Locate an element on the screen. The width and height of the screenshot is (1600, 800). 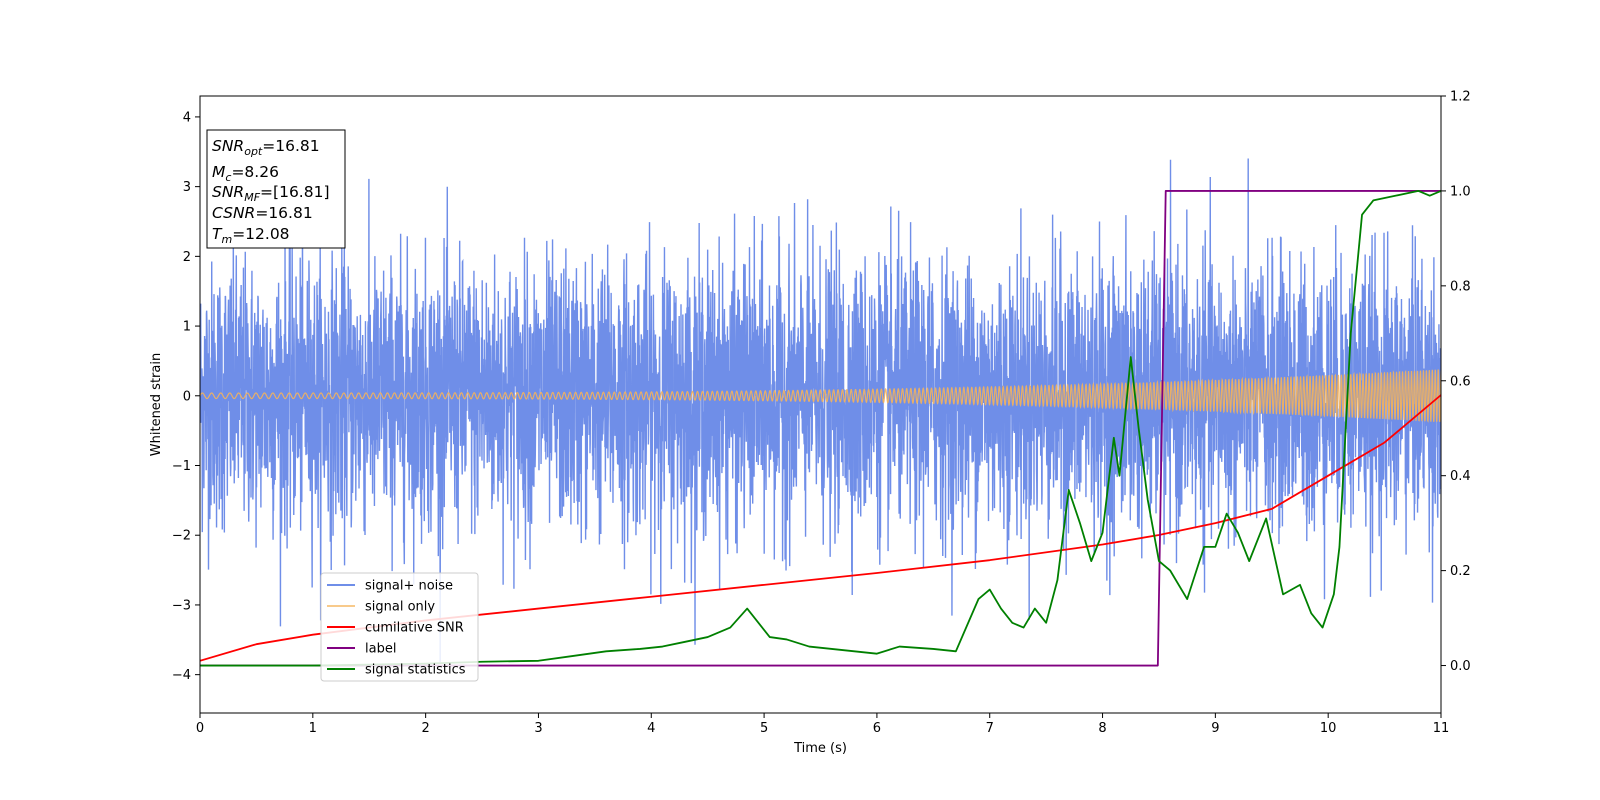
y-left-tick-label: 0 is located at coordinates (187, 396).